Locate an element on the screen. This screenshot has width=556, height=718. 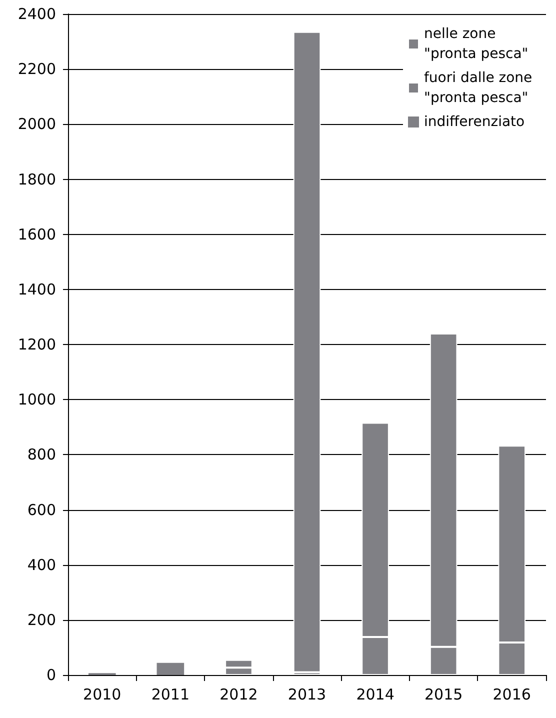
x-tick-label: 2013 is located at coordinates (307, 695).